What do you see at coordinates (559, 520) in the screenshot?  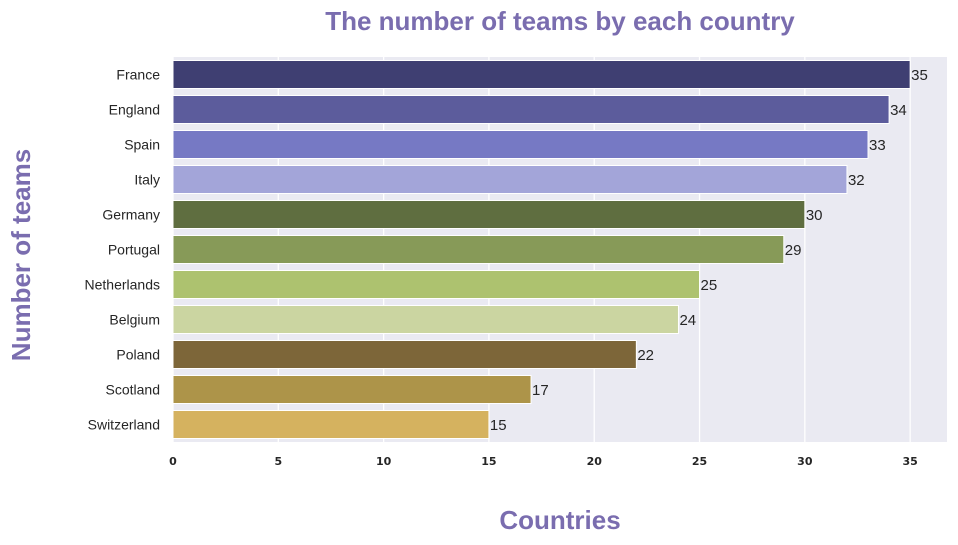 I see `x-axis-label: Countries` at bounding box center [559, 520].